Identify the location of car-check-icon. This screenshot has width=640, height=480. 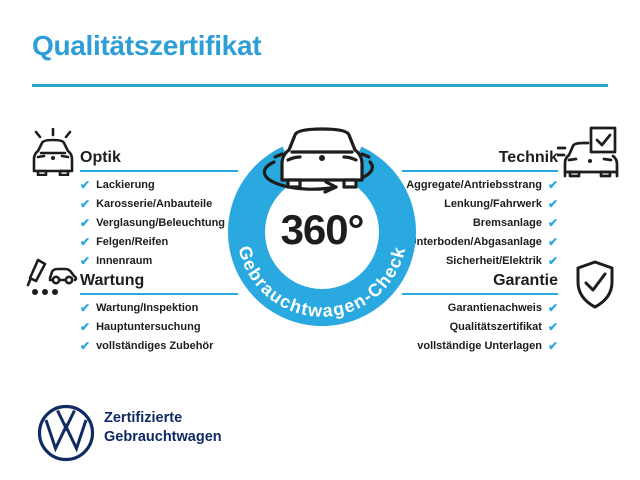
(588, 152).